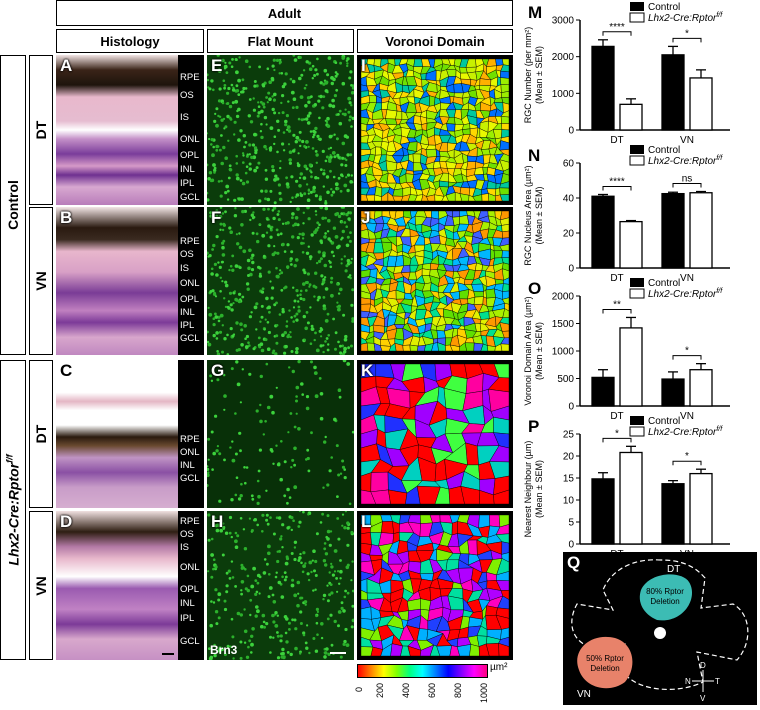 The height and width of the screenshot is (710, 760). Describe the element at coordinates (435, 434) in the screenshot. I see `voronoi-cells` at that location.